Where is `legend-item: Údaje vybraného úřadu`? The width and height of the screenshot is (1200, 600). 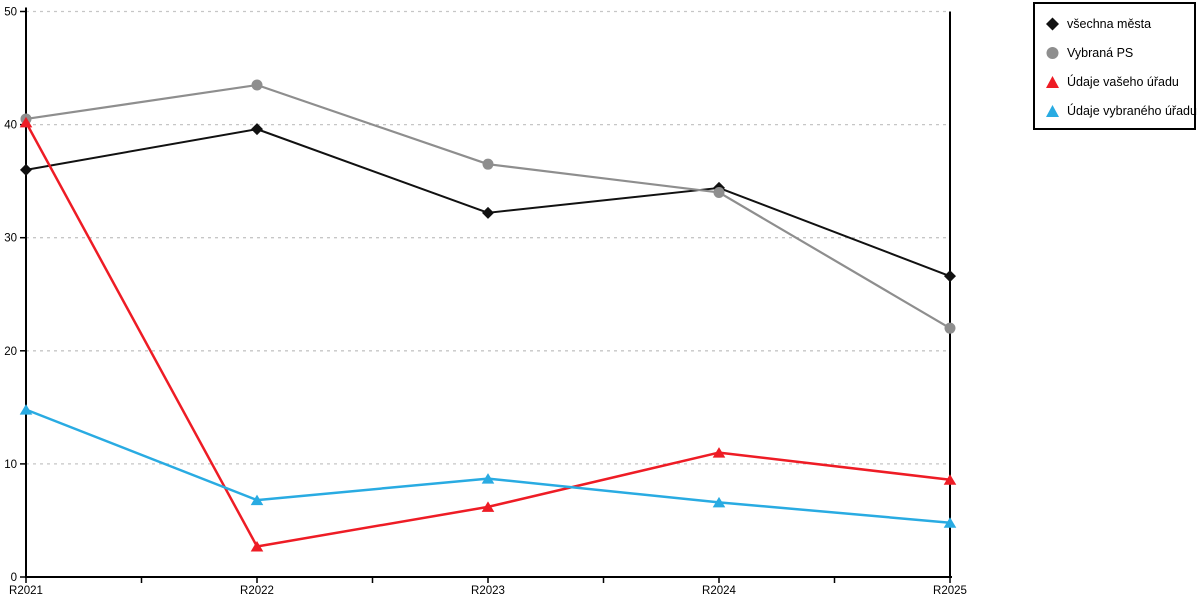 legend-item: Údaje vybraného úřadu is located at coordinates (1121, 110).